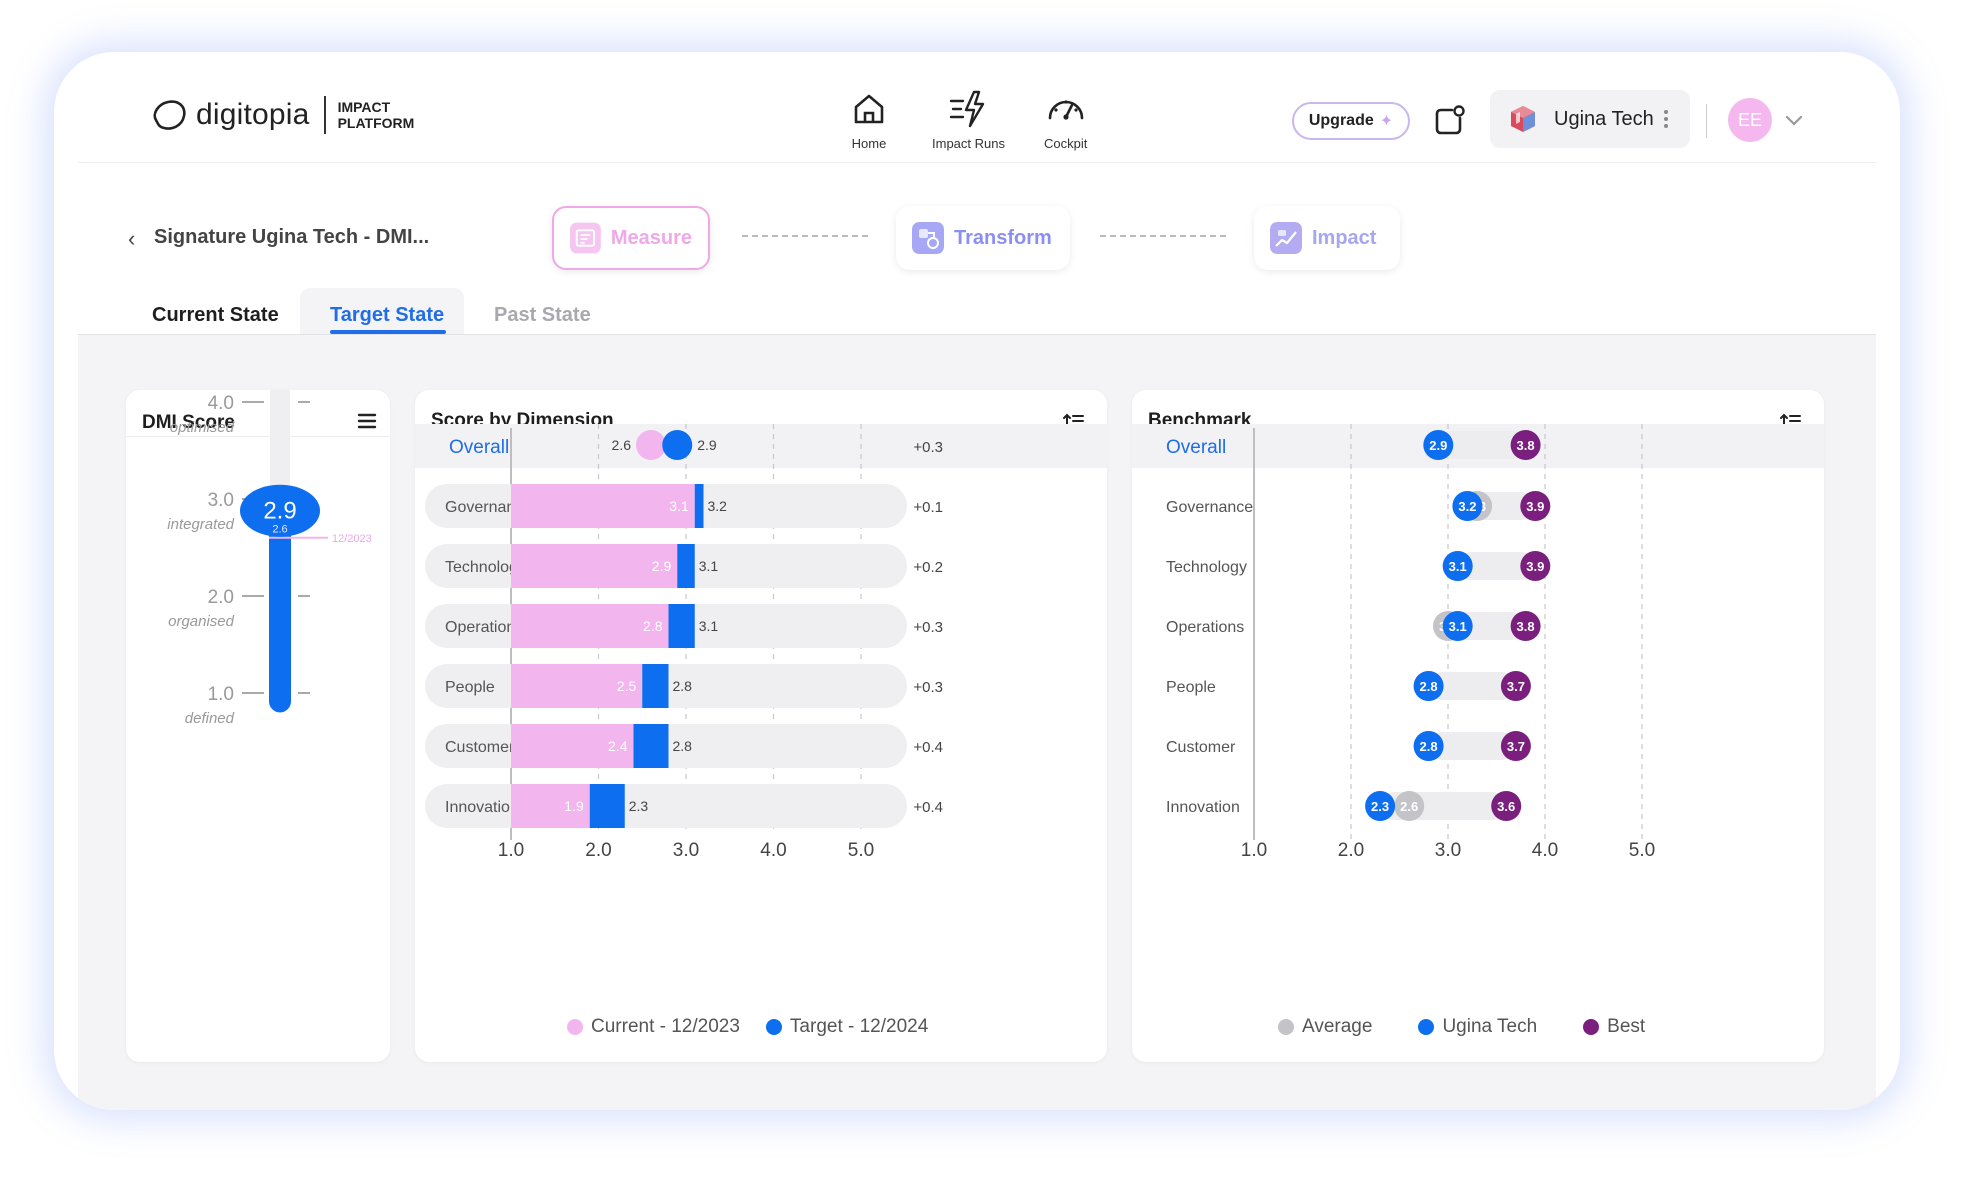  I want to click on back-chevron-icon: ‹, so click(132, 238).